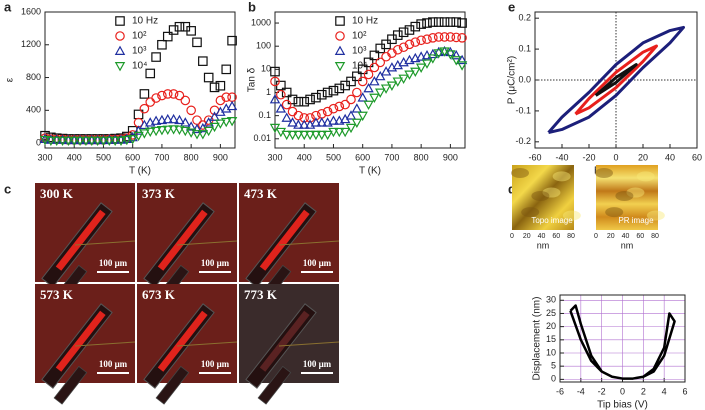 Image resolution: width=705 pixels, height=410 pixels. I want to click on y-tick-label: 0.01, so click(262, 138).